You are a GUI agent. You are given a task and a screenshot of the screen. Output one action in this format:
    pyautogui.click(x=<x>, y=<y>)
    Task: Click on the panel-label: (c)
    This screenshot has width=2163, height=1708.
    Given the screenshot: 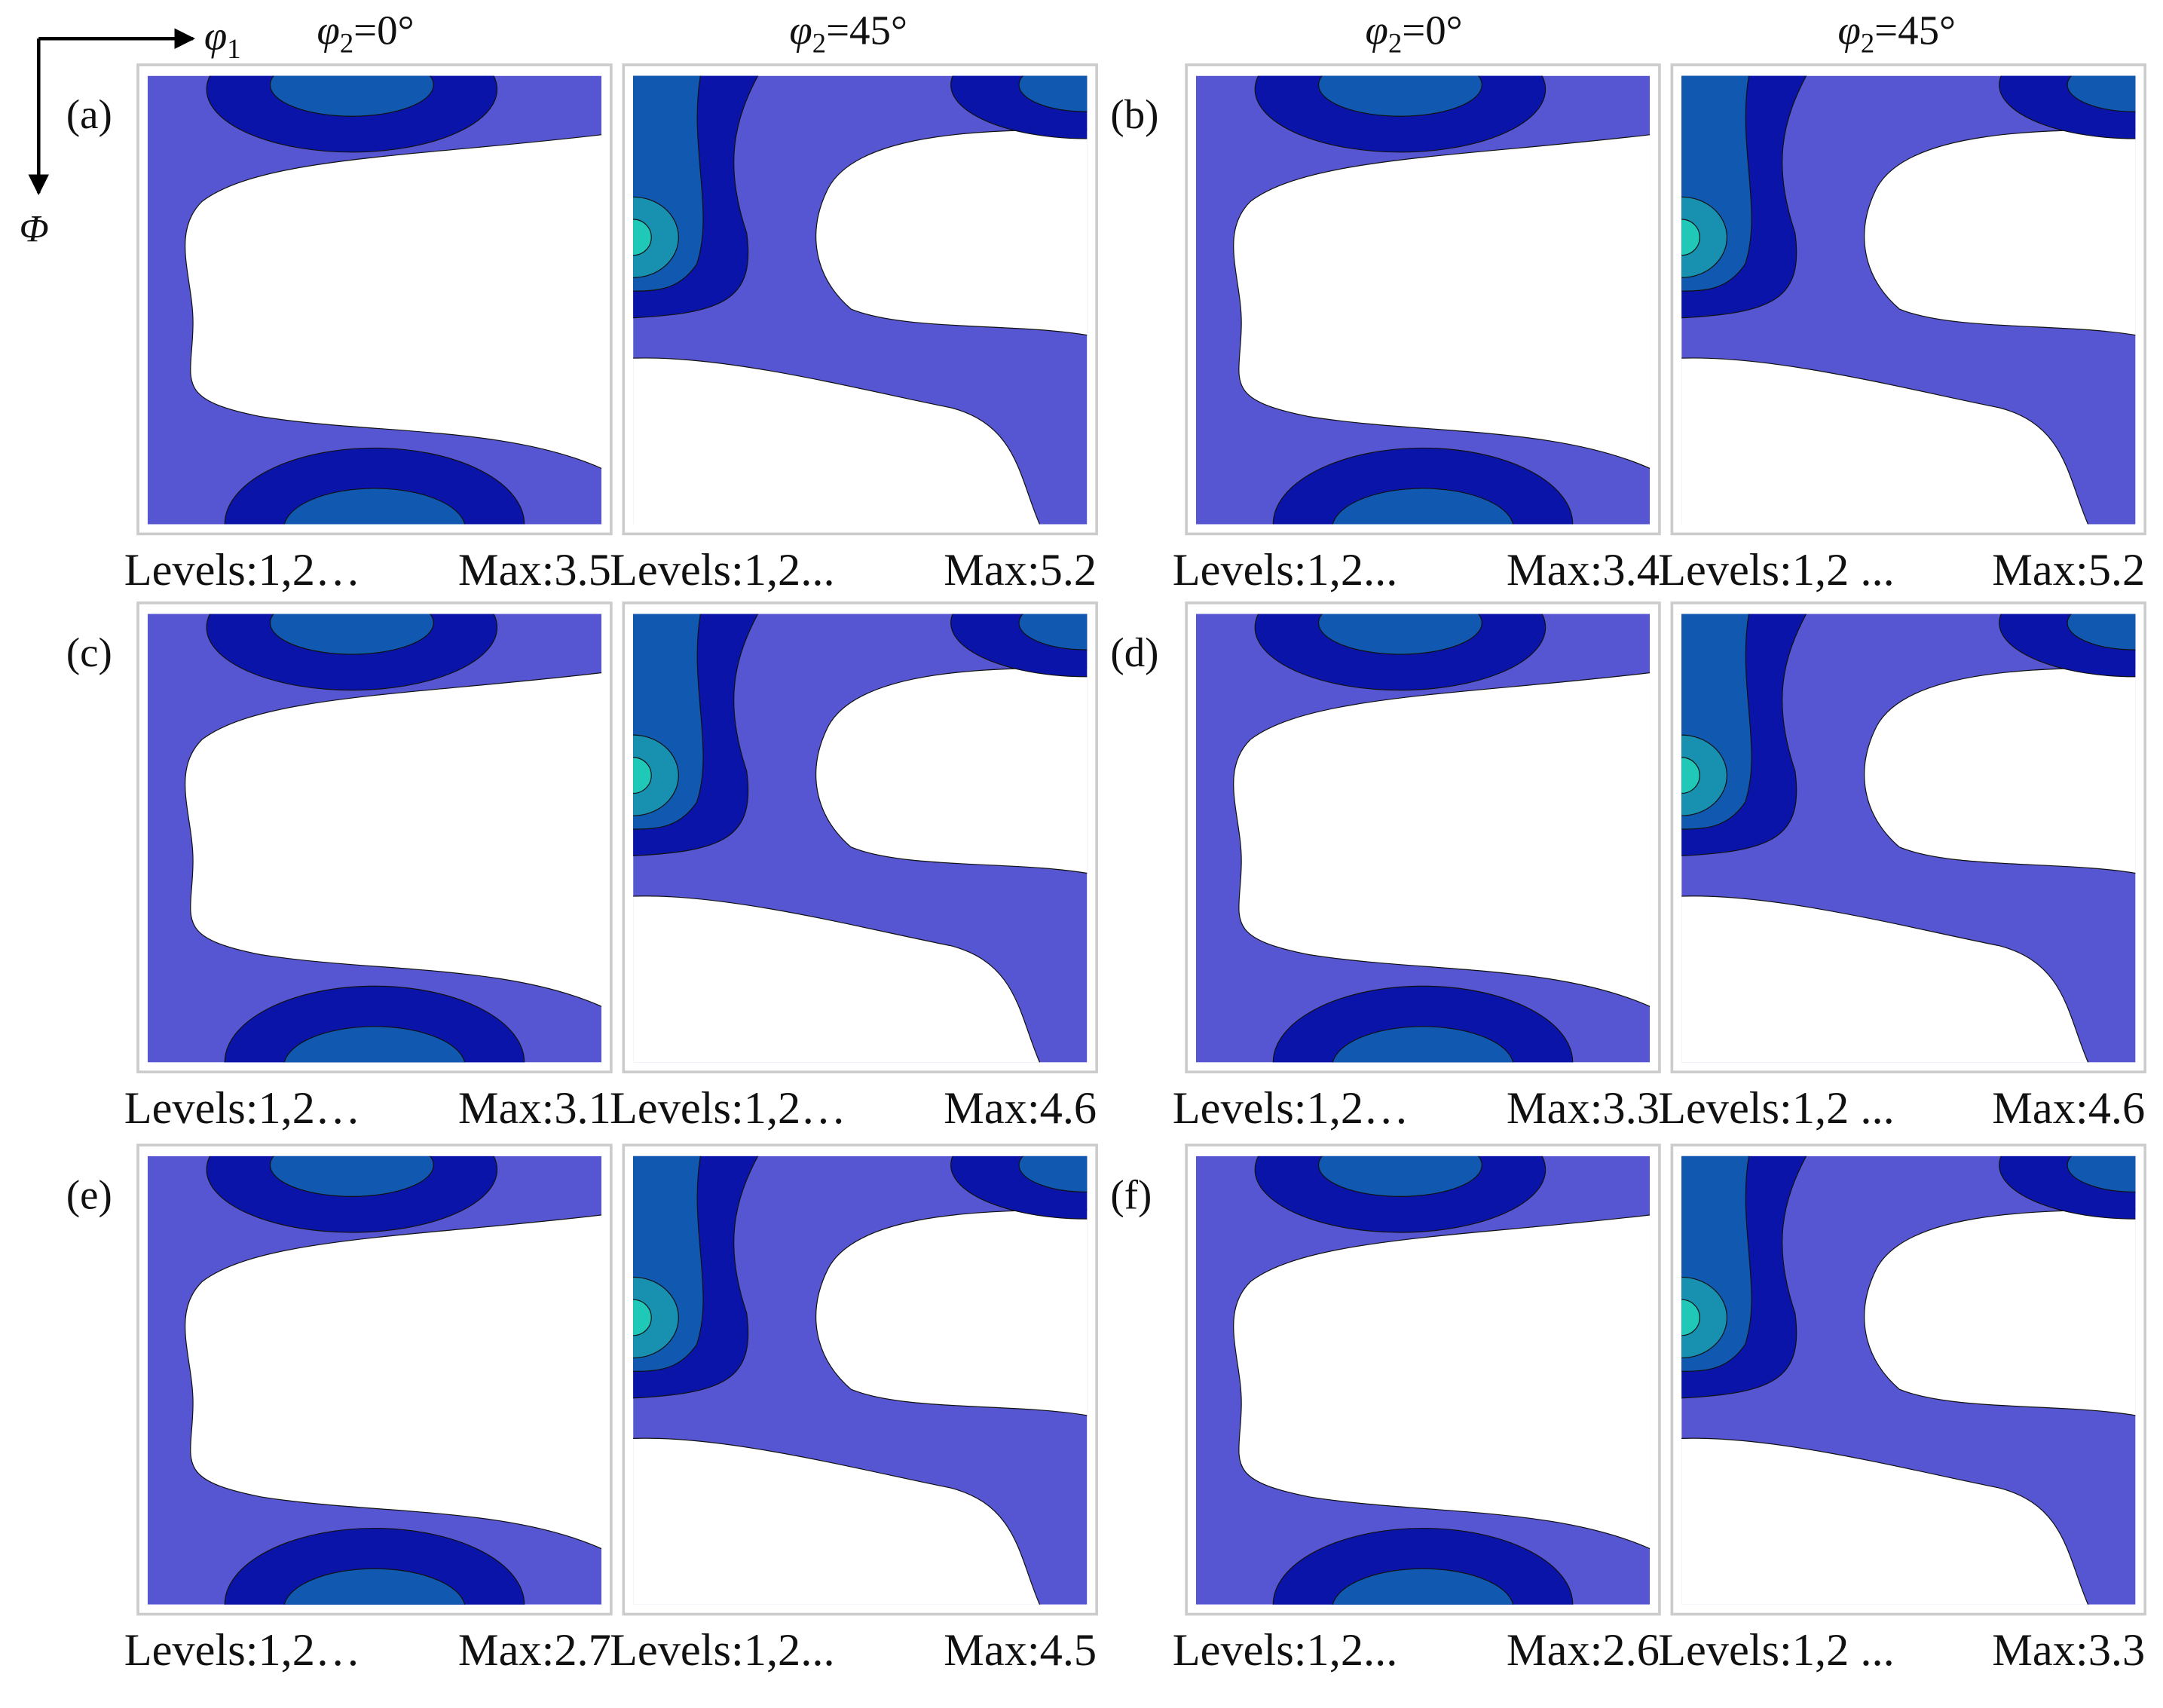 What is the action you would take?
    pyautogui.click(x=89, y=652)
    